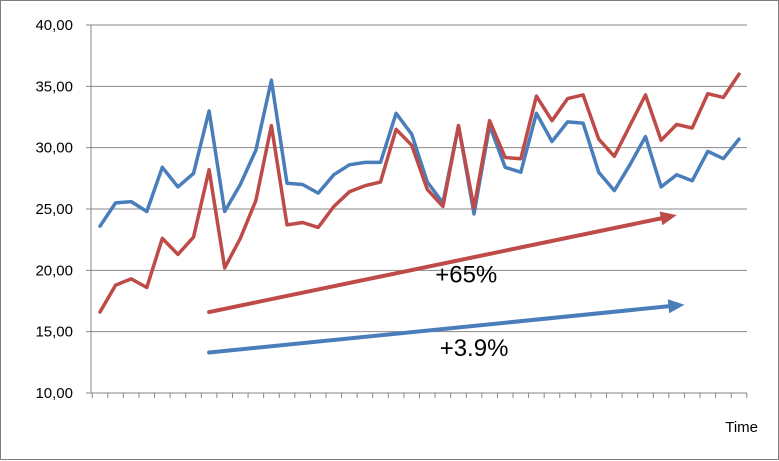  I want to click on tick-labels: 10,00 15,00 20,00 25,00 30,00 35,00 40,00, so click(54, 209).